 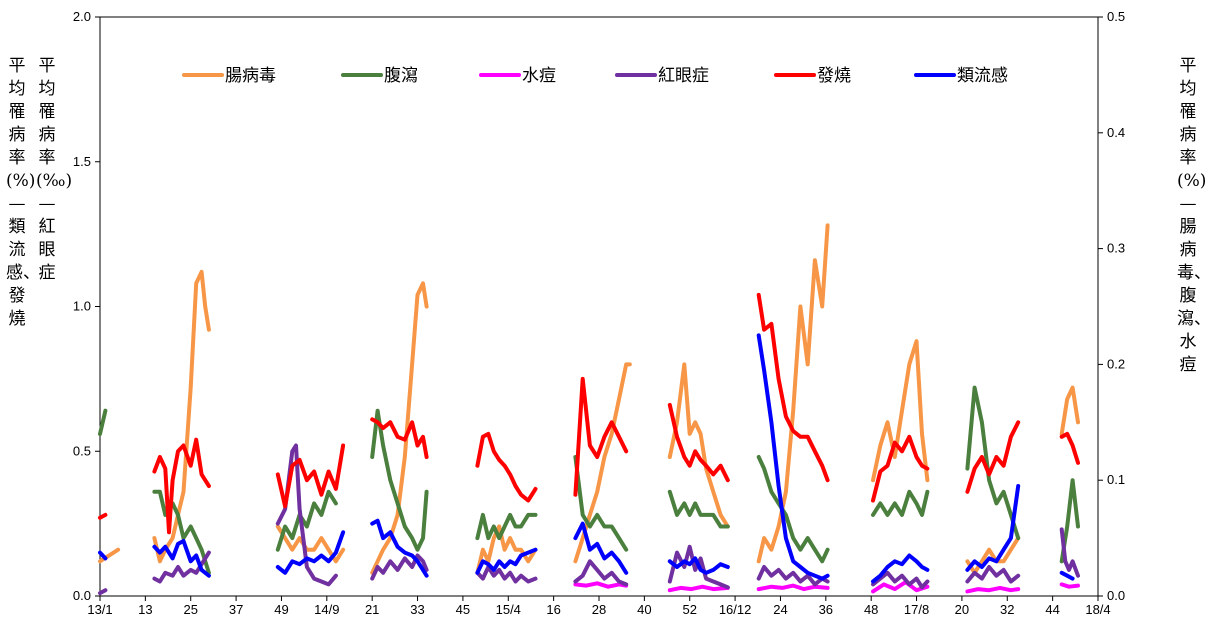 What do you see at coordinates (871, 609) in the screenshot?
I see `x-tick-label: 48` at bounding box center [871, 609].